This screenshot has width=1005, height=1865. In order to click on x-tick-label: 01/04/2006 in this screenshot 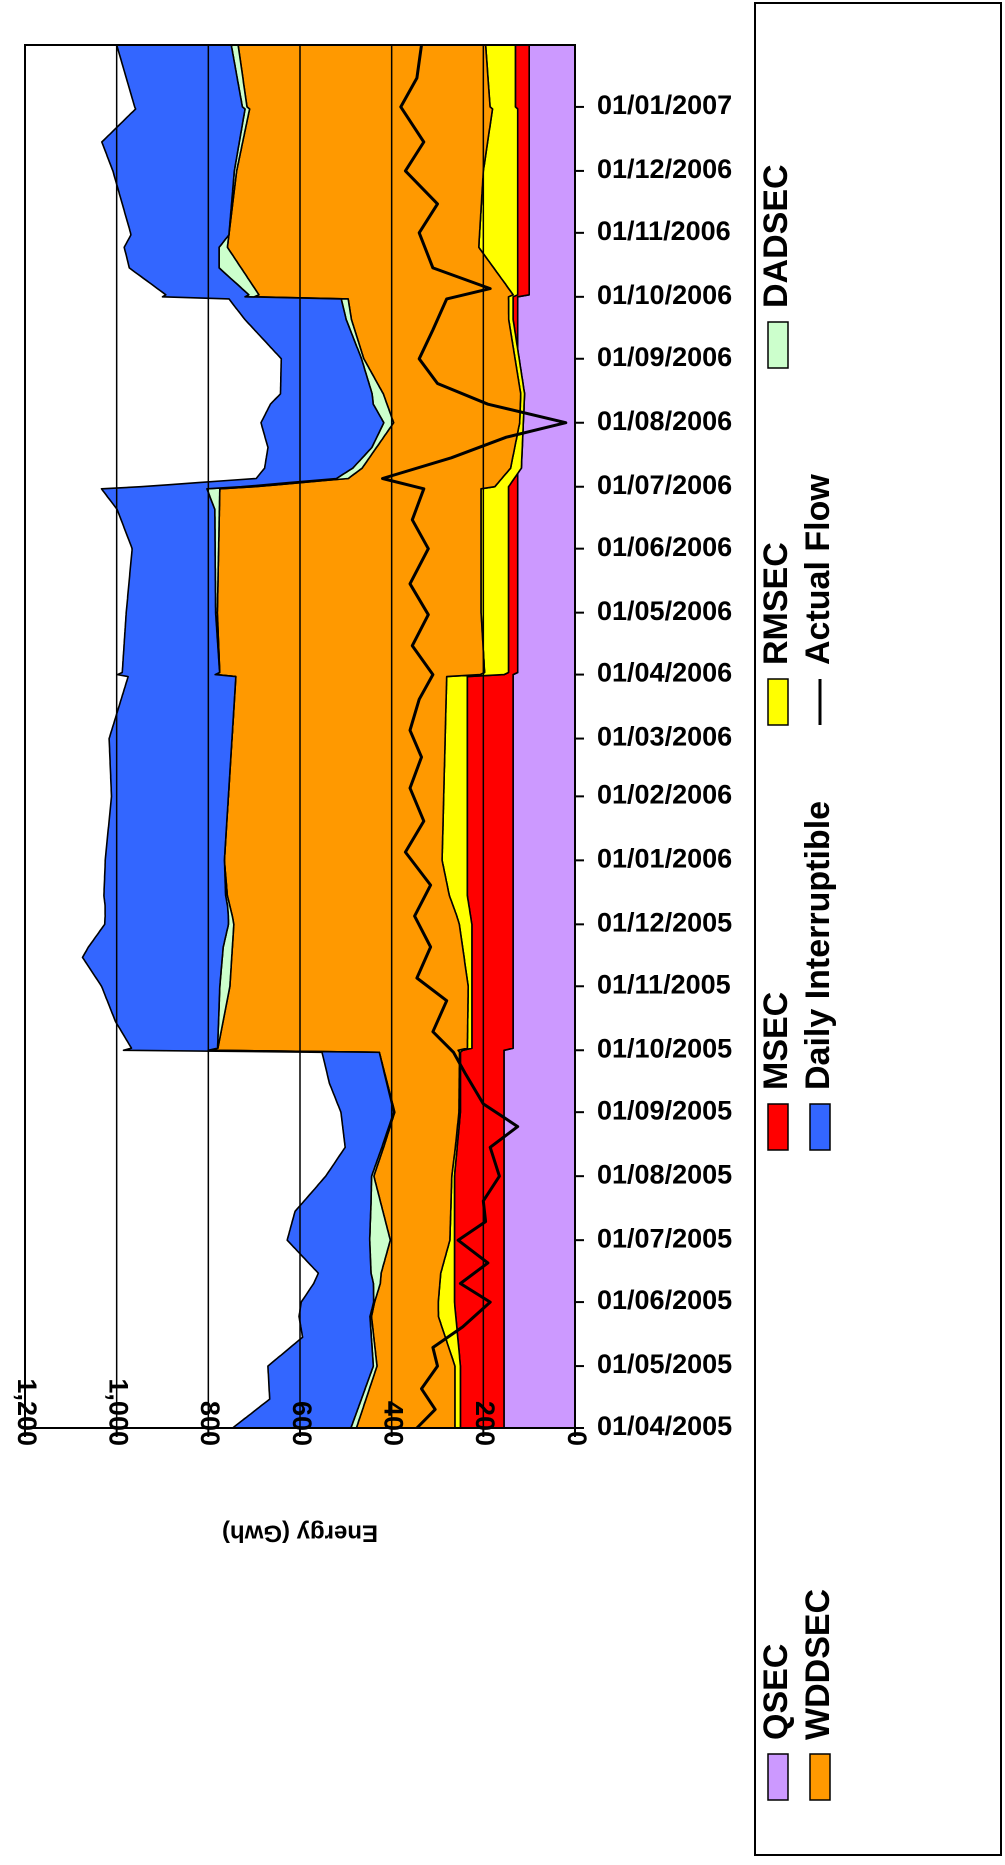, I will do `click(664, 673)`.